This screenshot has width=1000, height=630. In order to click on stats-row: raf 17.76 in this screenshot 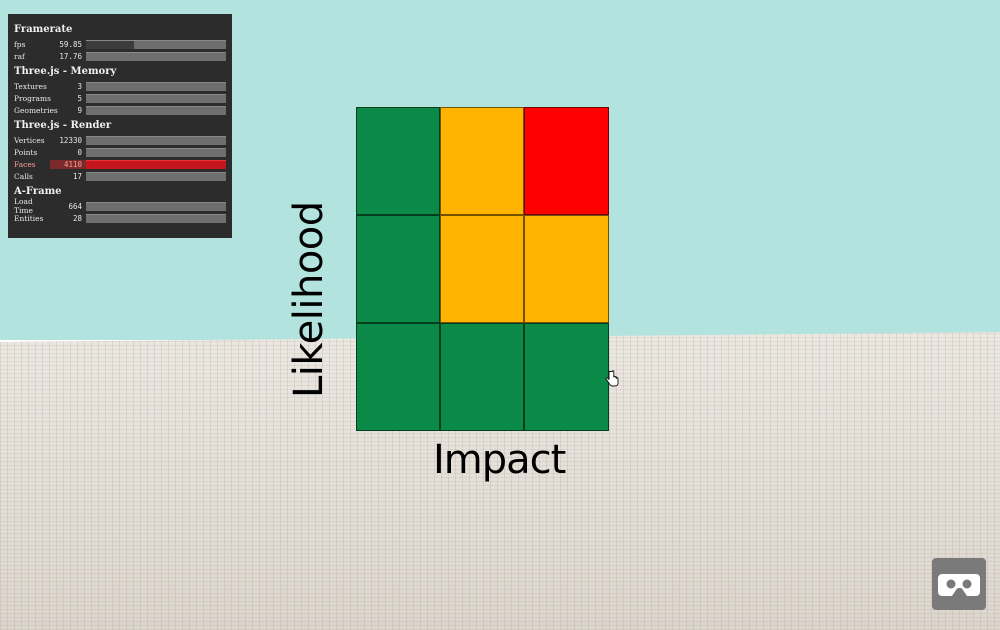, I will do `click(120, 56)`.